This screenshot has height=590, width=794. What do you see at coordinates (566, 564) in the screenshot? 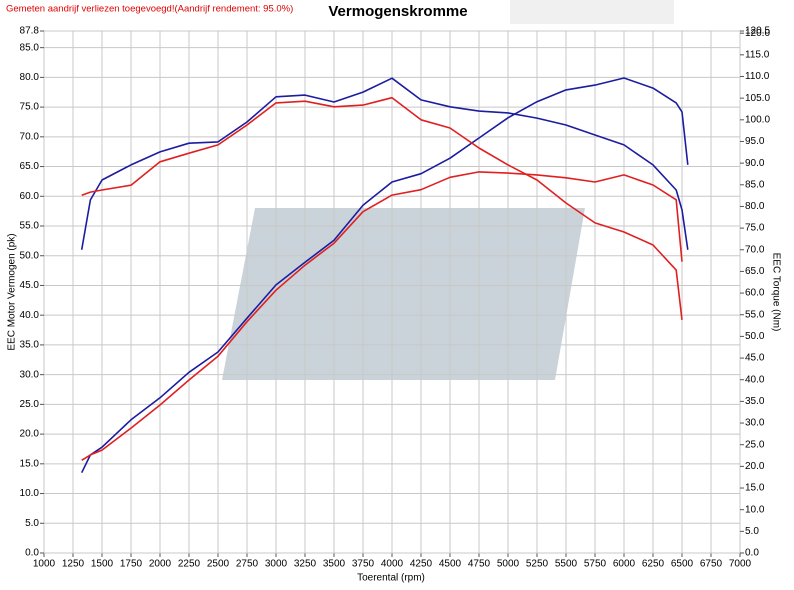
I see `x-tick-label: 5500` at bounding box center [566, 564].